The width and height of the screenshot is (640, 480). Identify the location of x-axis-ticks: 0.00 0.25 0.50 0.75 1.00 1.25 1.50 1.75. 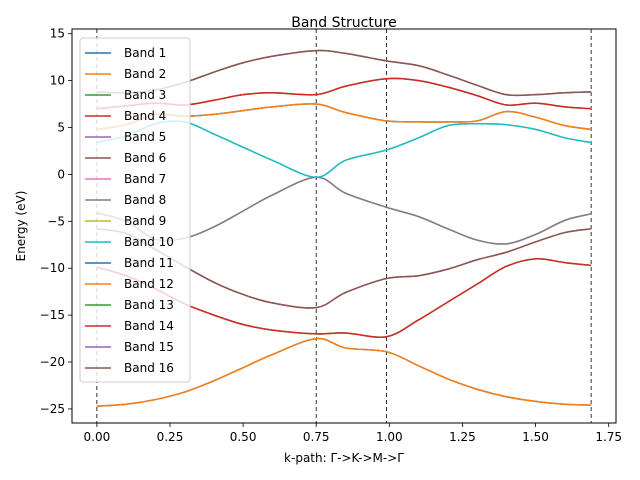
(353, 433).